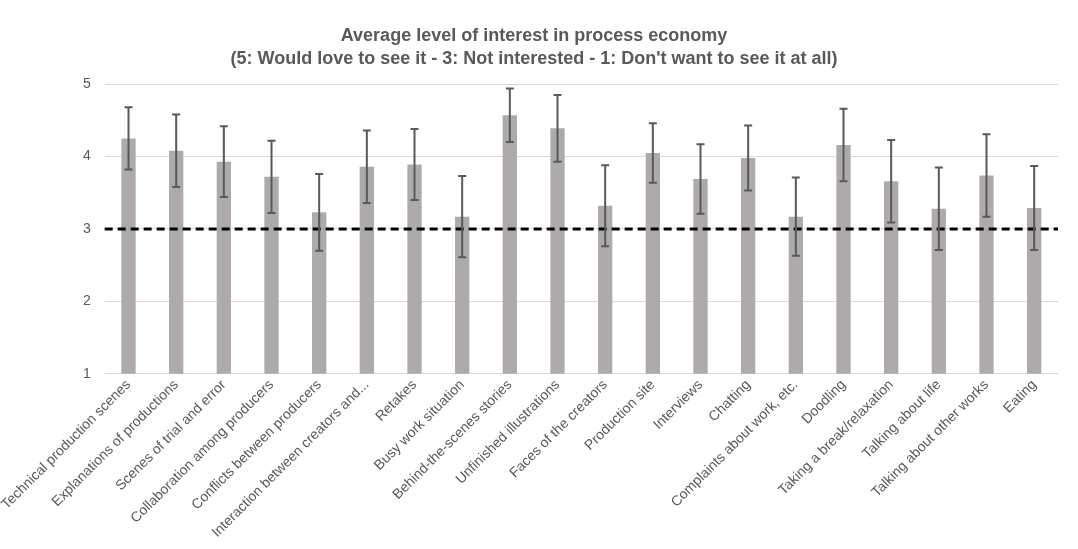 The width and height of the screenshot is (1078, 549). What do you see at coordinates (86, 155) in the screenshot?
I see `y-tick-label: 4` at bounding box center [86, 155].